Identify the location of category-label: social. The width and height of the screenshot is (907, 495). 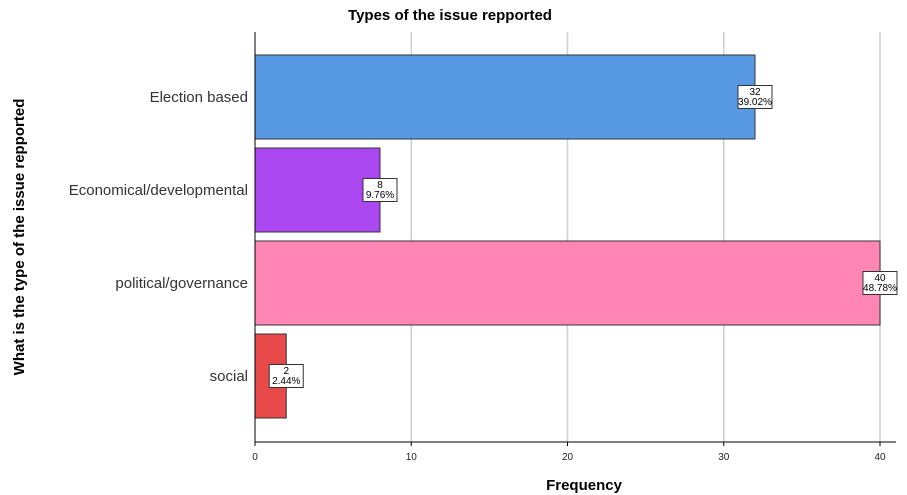
(229, 376).